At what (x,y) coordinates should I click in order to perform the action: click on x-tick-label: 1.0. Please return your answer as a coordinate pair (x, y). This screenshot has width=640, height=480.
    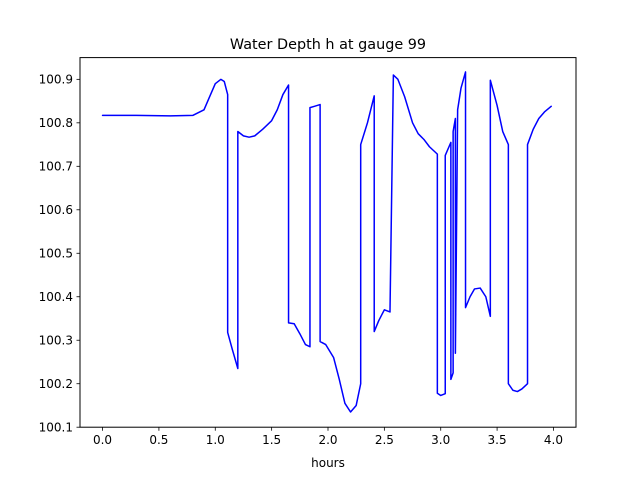
    Looking at the image, I should click on (215, 440).